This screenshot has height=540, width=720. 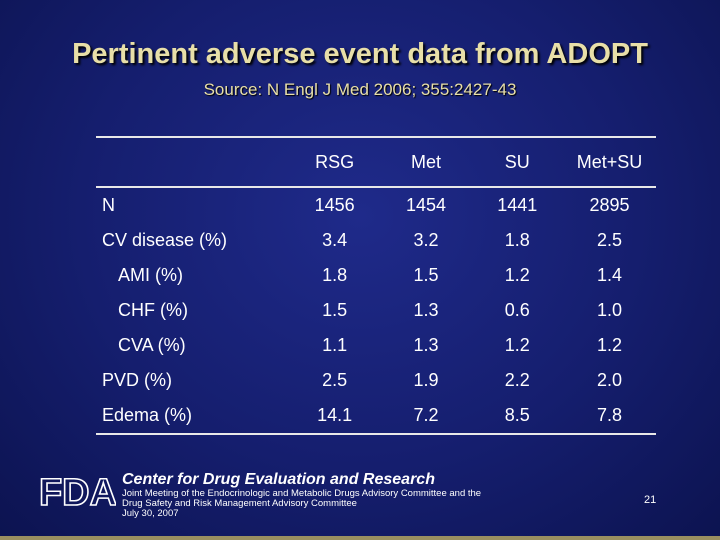 I want to click on cell-value: 1456, so click(x=334, y=205).